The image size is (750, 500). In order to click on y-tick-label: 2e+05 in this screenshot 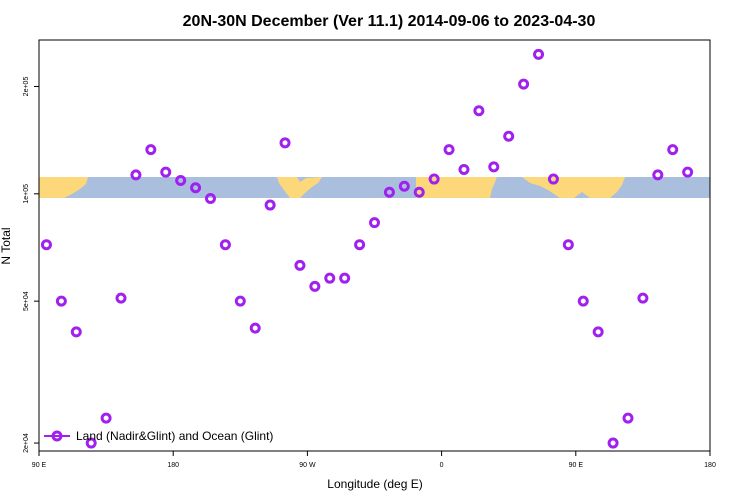, I will do `click(26, 87)`.